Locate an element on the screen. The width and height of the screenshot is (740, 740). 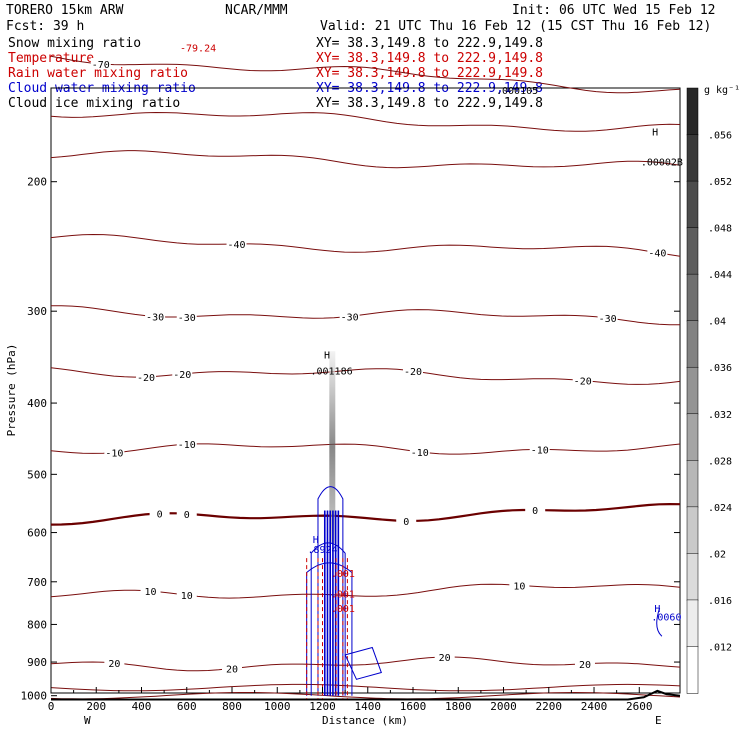
terrain-line is located at coordinates (366, 695).